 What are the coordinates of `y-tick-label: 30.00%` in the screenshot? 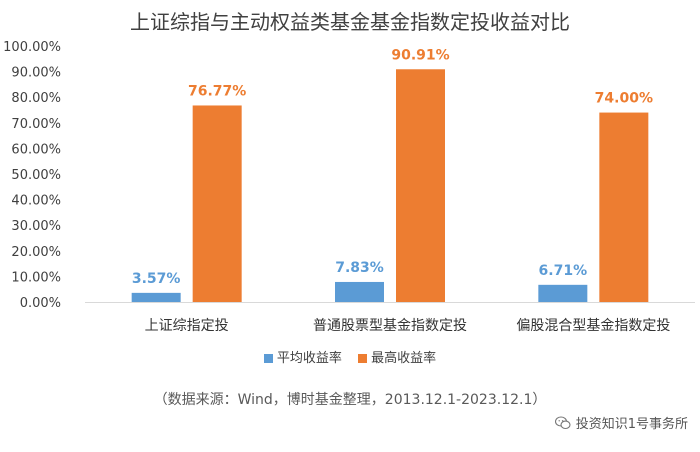 It's located at (36, 226).